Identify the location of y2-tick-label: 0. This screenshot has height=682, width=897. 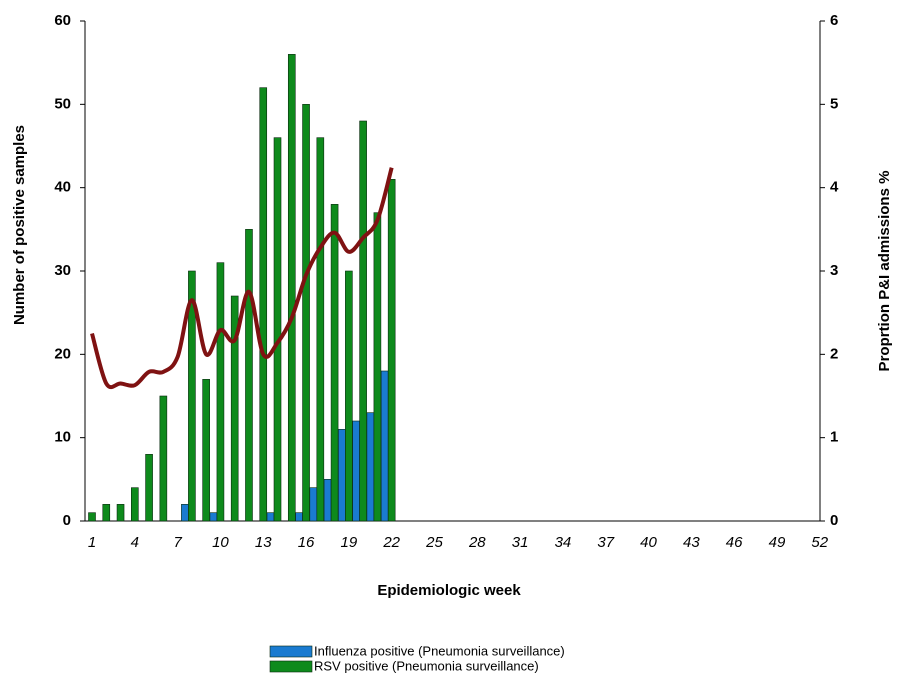
(834, 520).